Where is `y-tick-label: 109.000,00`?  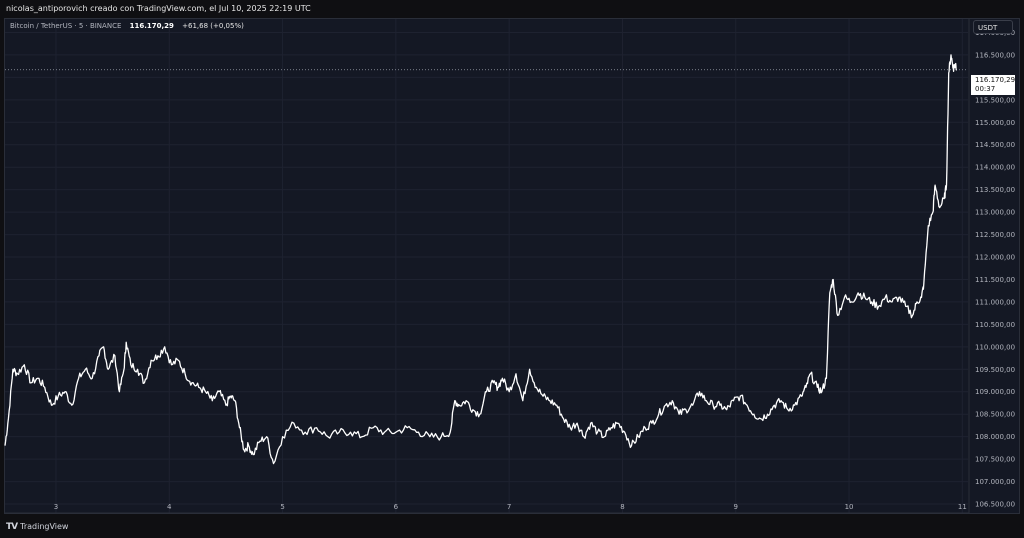 y-tick-label: 109.000,00 is located at coordinates (995, 392).